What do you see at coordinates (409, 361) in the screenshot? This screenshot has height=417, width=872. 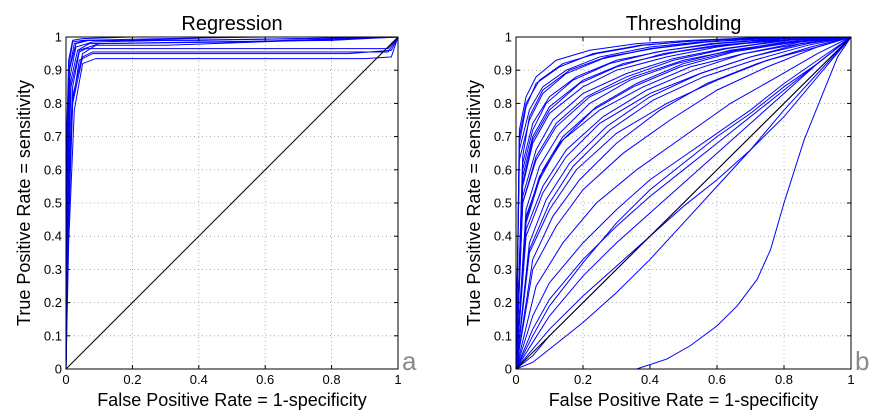 I see `panel-letter: a` at bounding box center [409, 361].